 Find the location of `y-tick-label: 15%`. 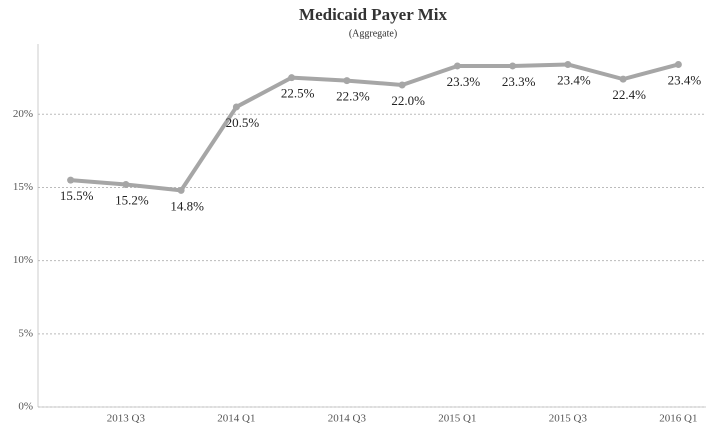

y-tick-label: 15% is located at coordinates (23, 187).